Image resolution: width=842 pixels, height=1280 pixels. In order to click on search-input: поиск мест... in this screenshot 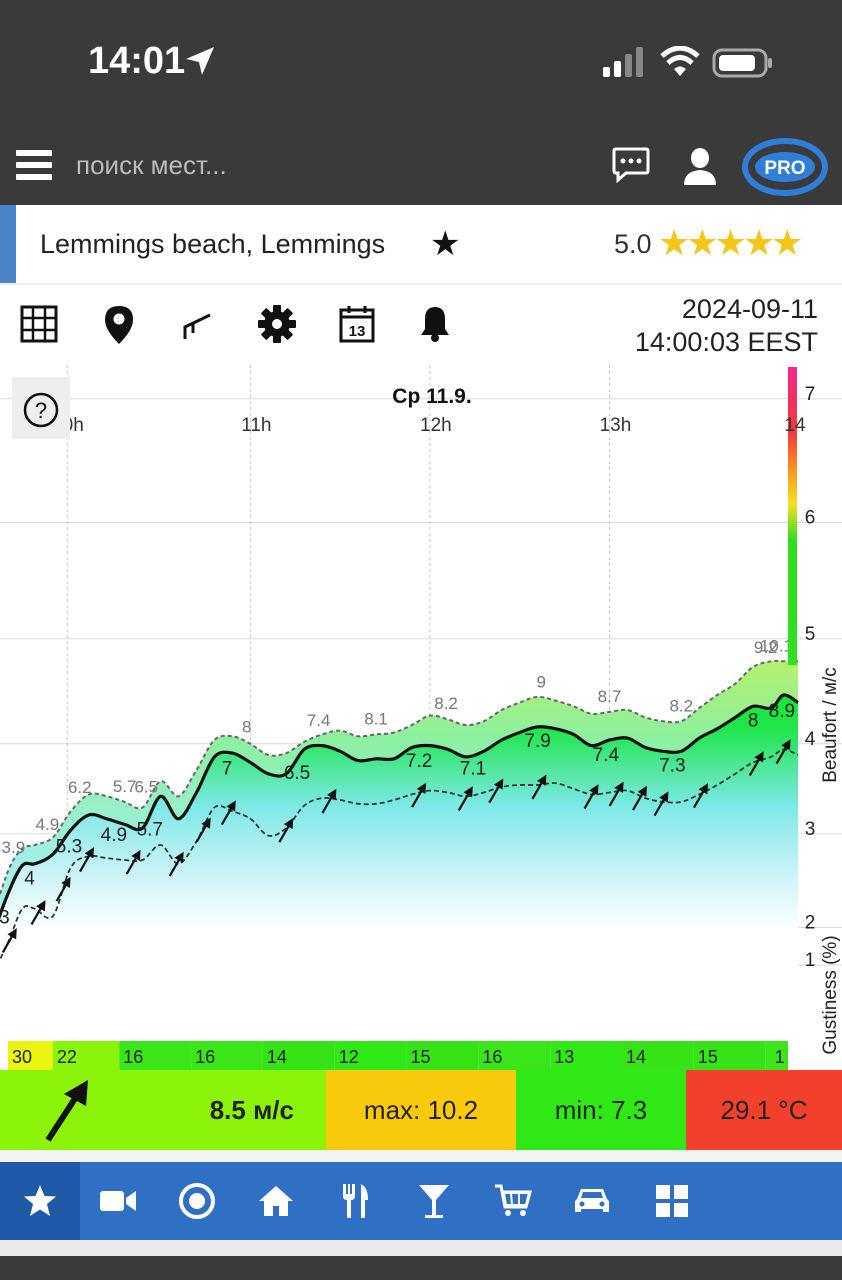, I will do `click(151, 165)`.